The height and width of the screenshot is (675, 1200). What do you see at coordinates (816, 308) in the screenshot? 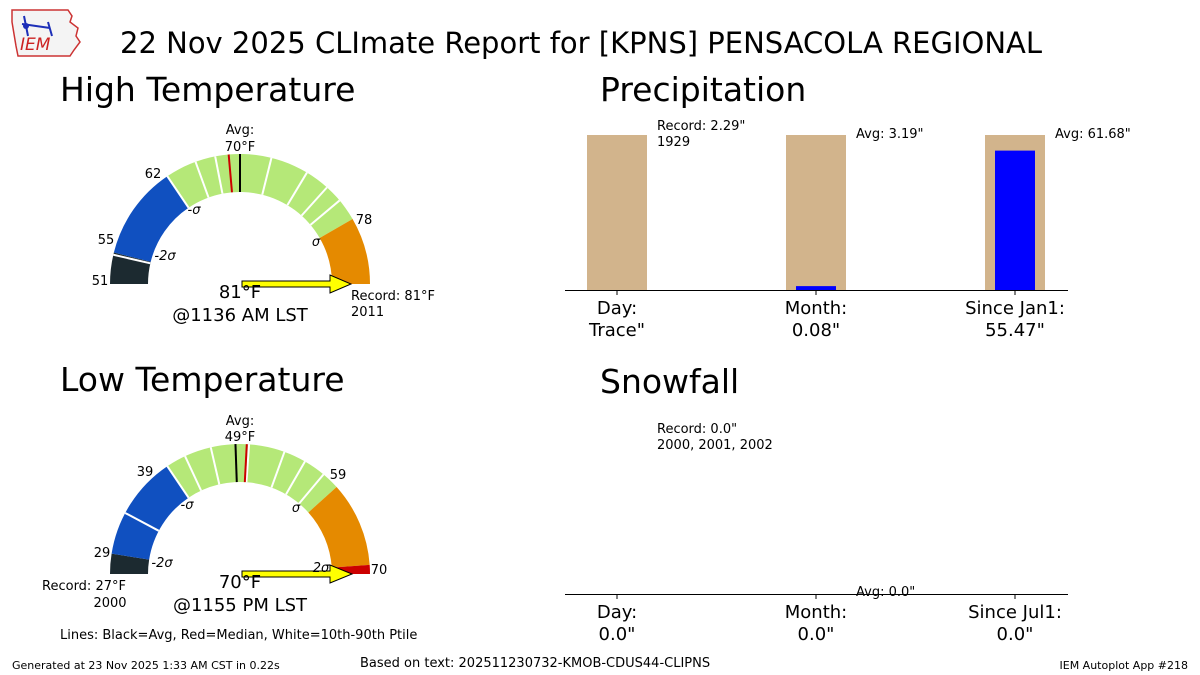
I see `precip-label-month: Month:` at bounding box center [816, 308].